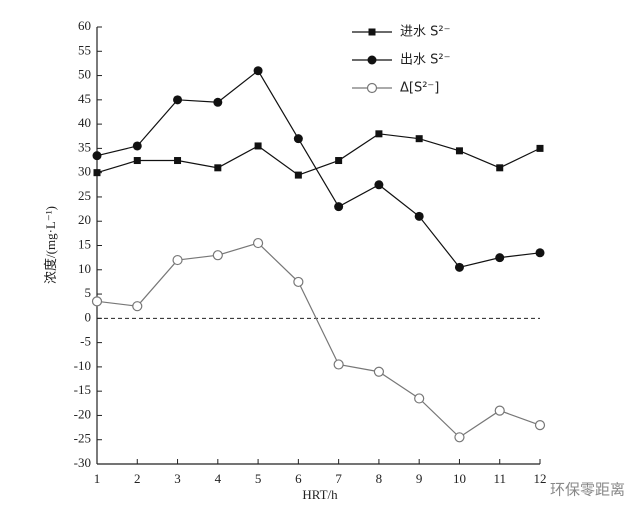 The width and height of the screenshot is (640, 521). What do you see at coordinates (82, 365) in the screenshot?
I see `y-tick-label: -10` at bounding box center [82, 365].